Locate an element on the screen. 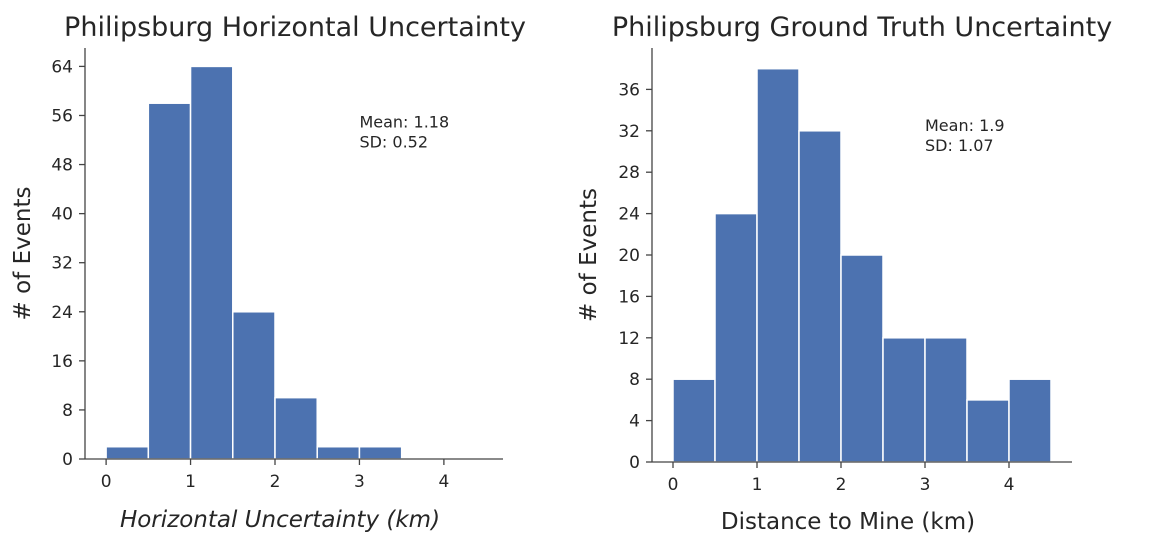 The image size is (1151, 536). y-tick-label: 36 is located at coordinates (629, 90).